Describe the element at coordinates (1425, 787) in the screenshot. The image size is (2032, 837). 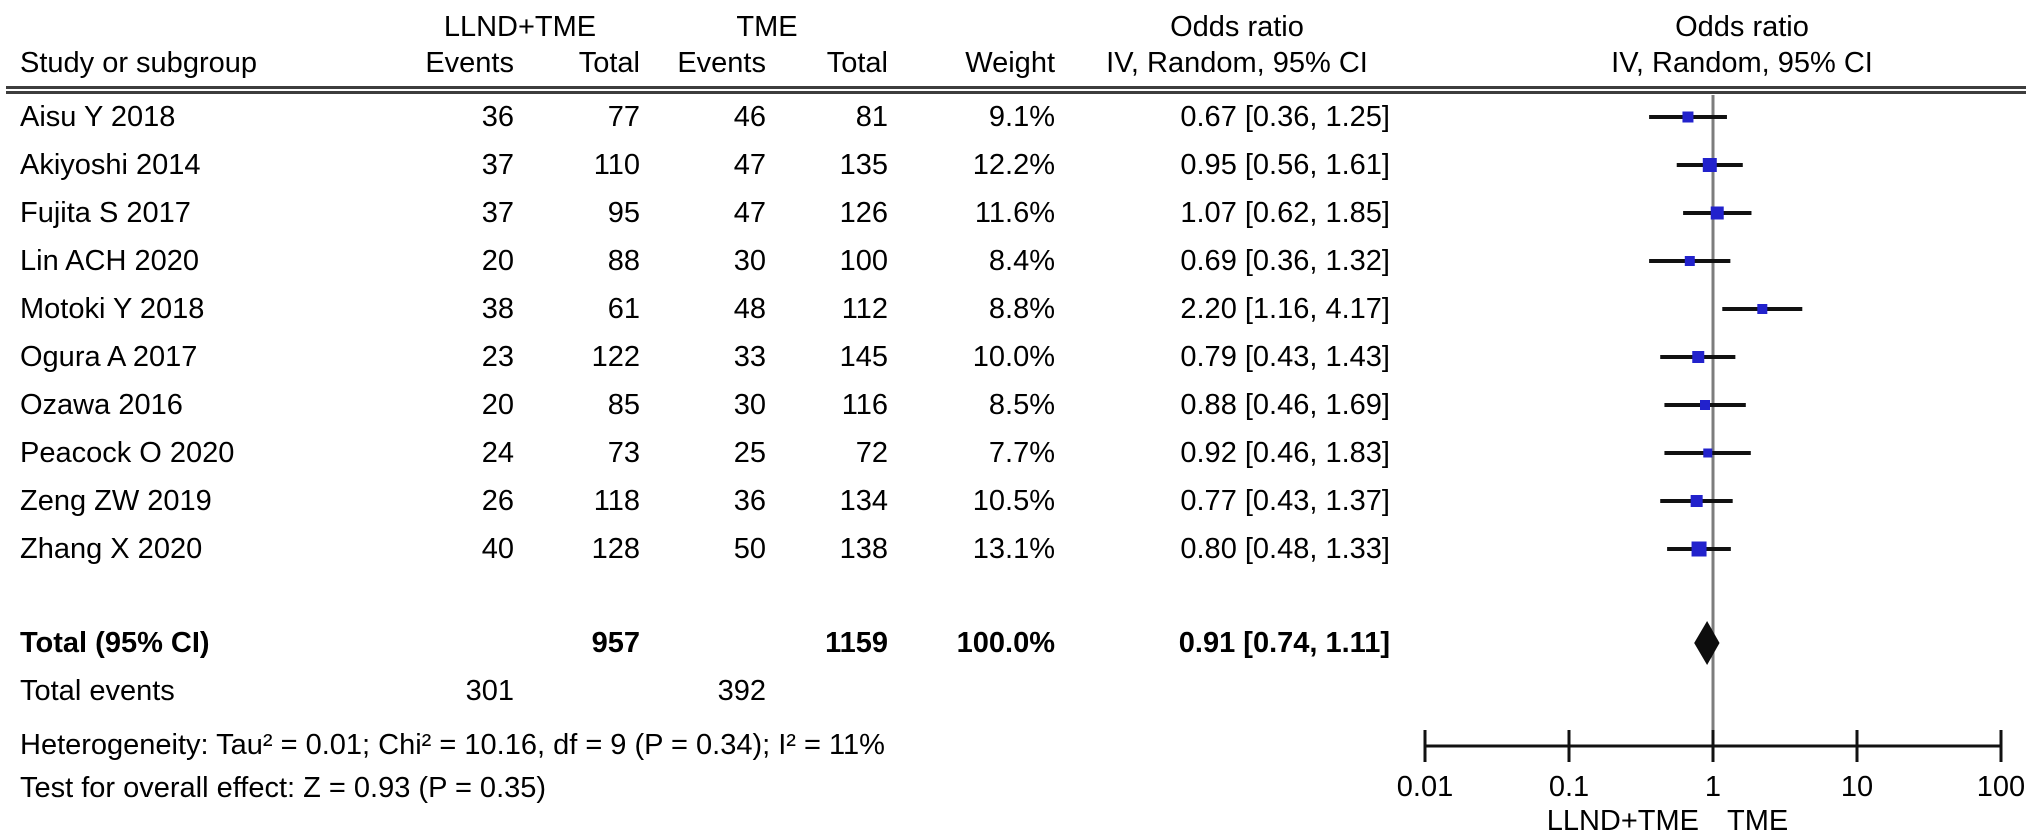
I see `axis-tick-label: 0.01` at that location.